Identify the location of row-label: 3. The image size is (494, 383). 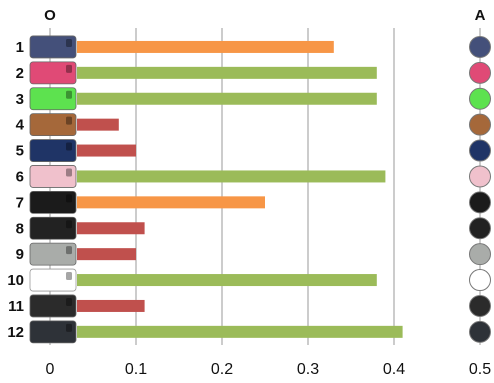
(20, 99).